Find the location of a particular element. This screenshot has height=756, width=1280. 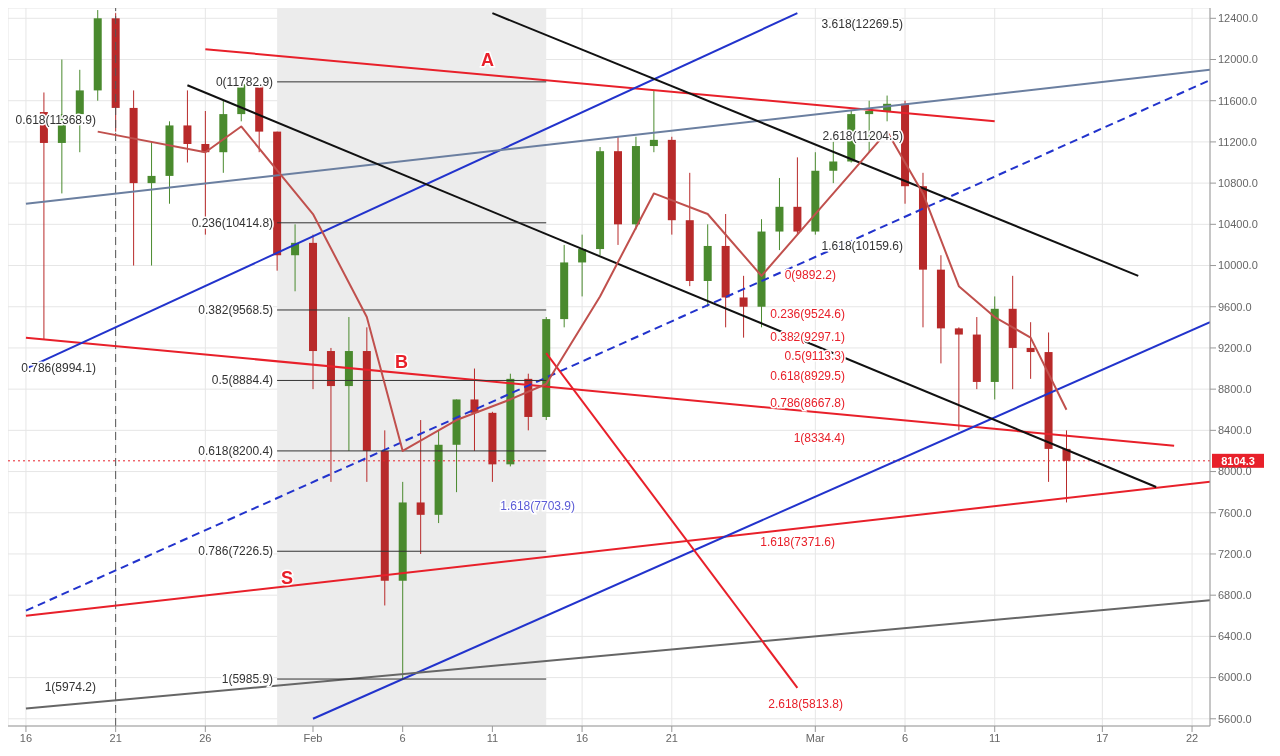

y-tick-label: 12000.0 is located at coordinates (1238, 59).